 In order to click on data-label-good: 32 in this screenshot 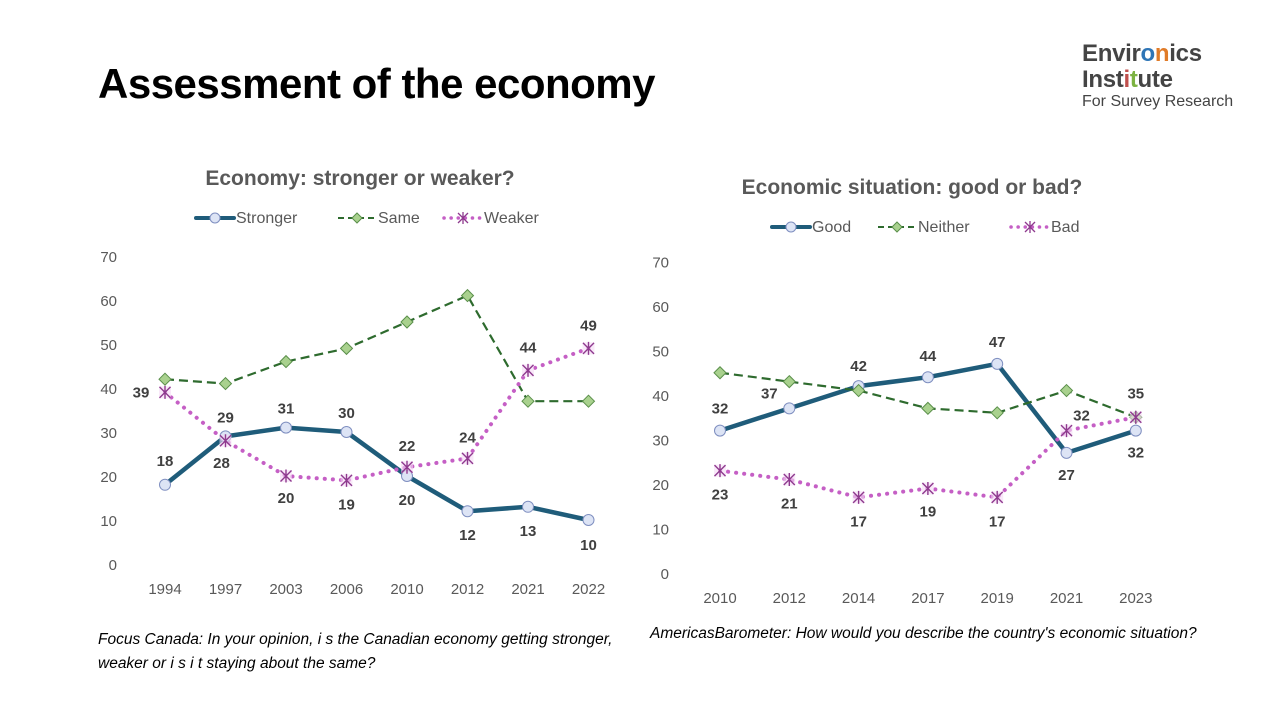, I will do `click(1135, 453)`.